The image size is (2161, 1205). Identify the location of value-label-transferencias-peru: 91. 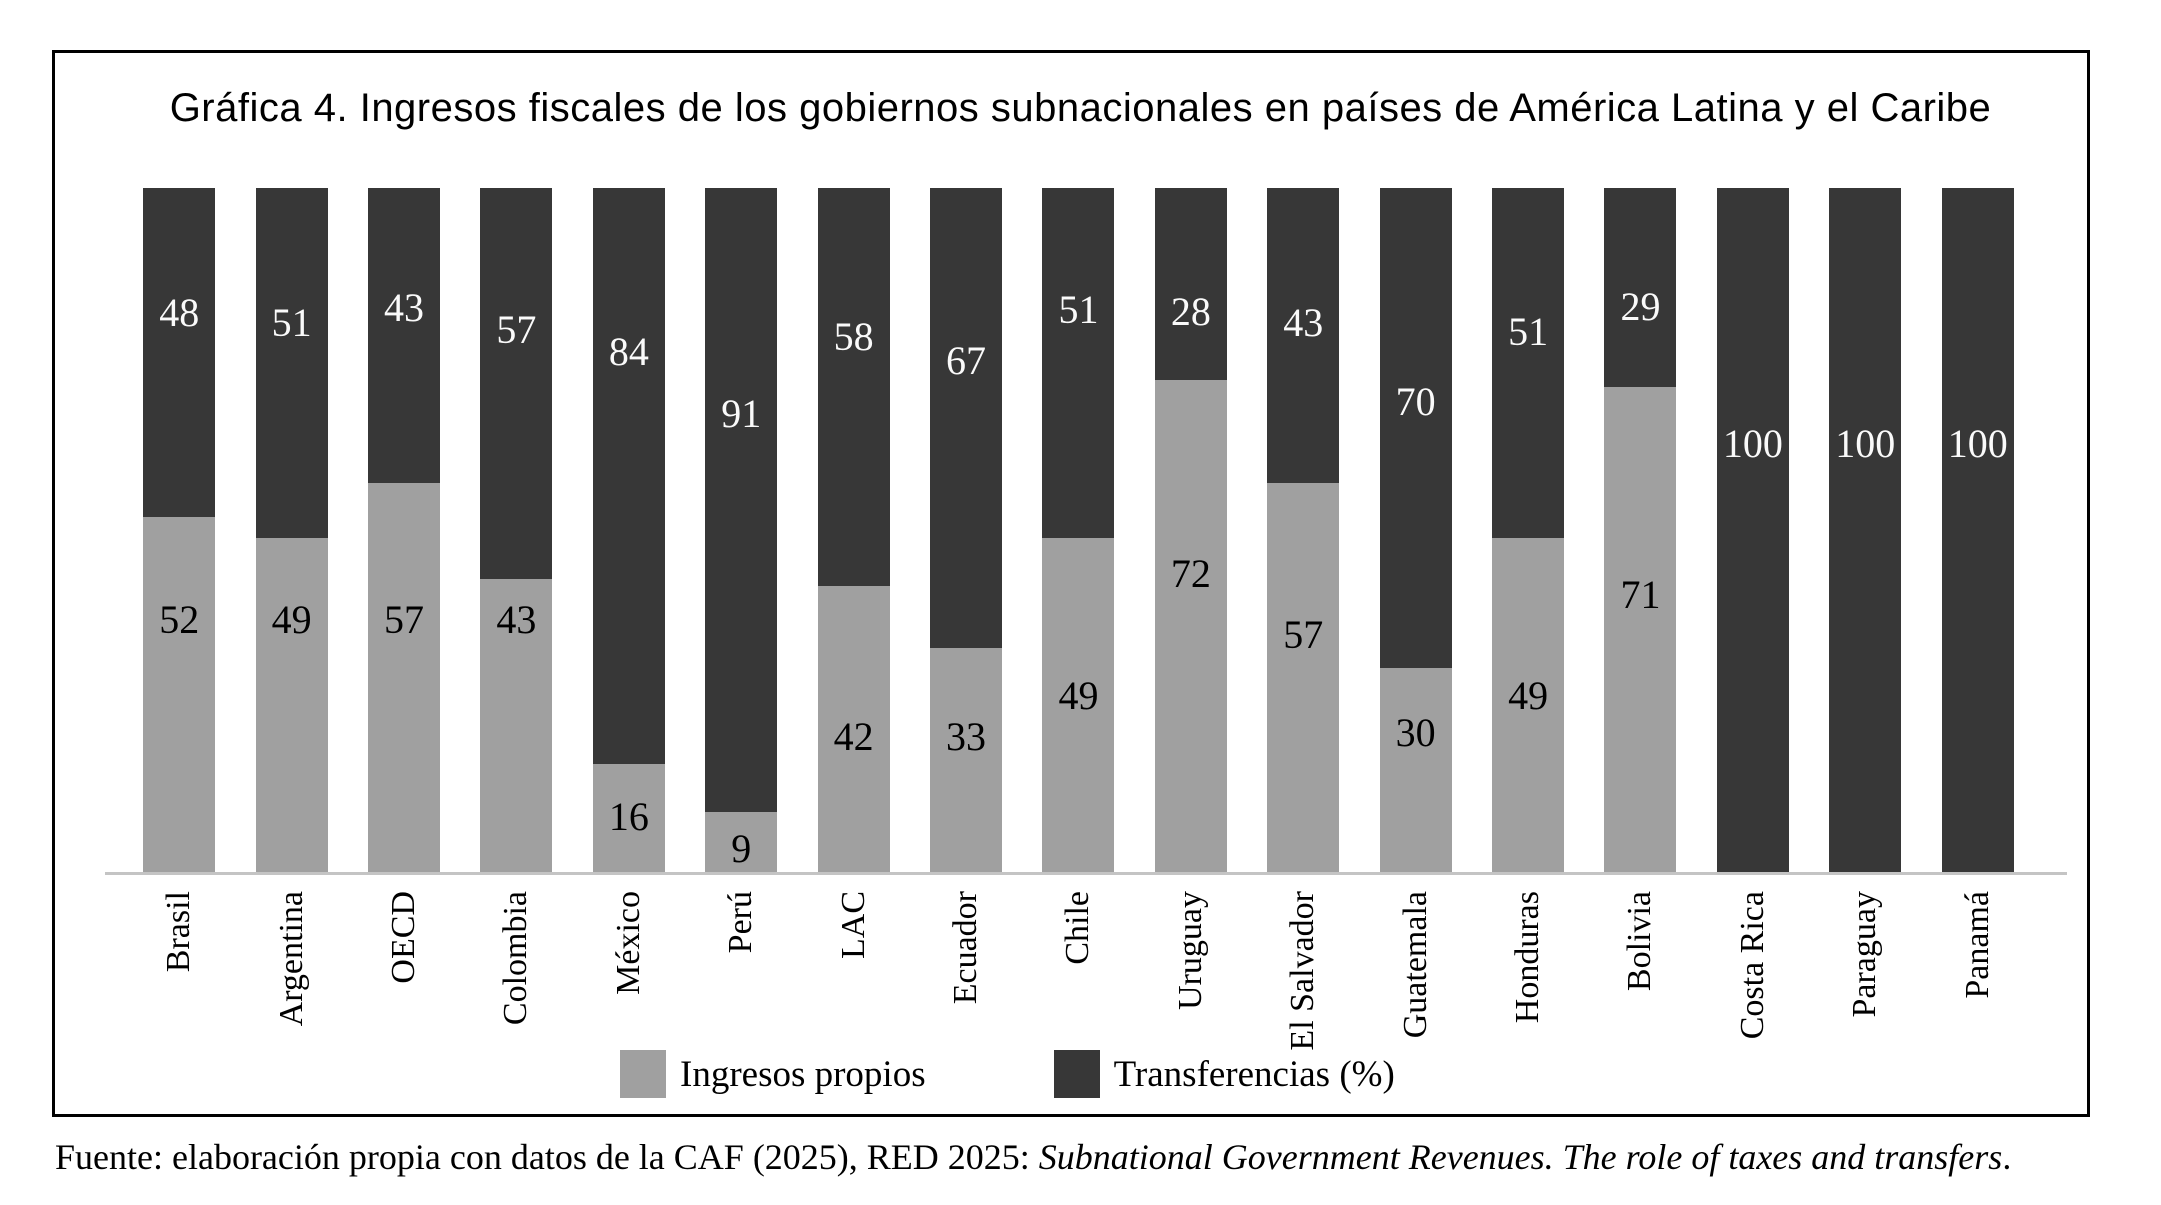
(741, 413).